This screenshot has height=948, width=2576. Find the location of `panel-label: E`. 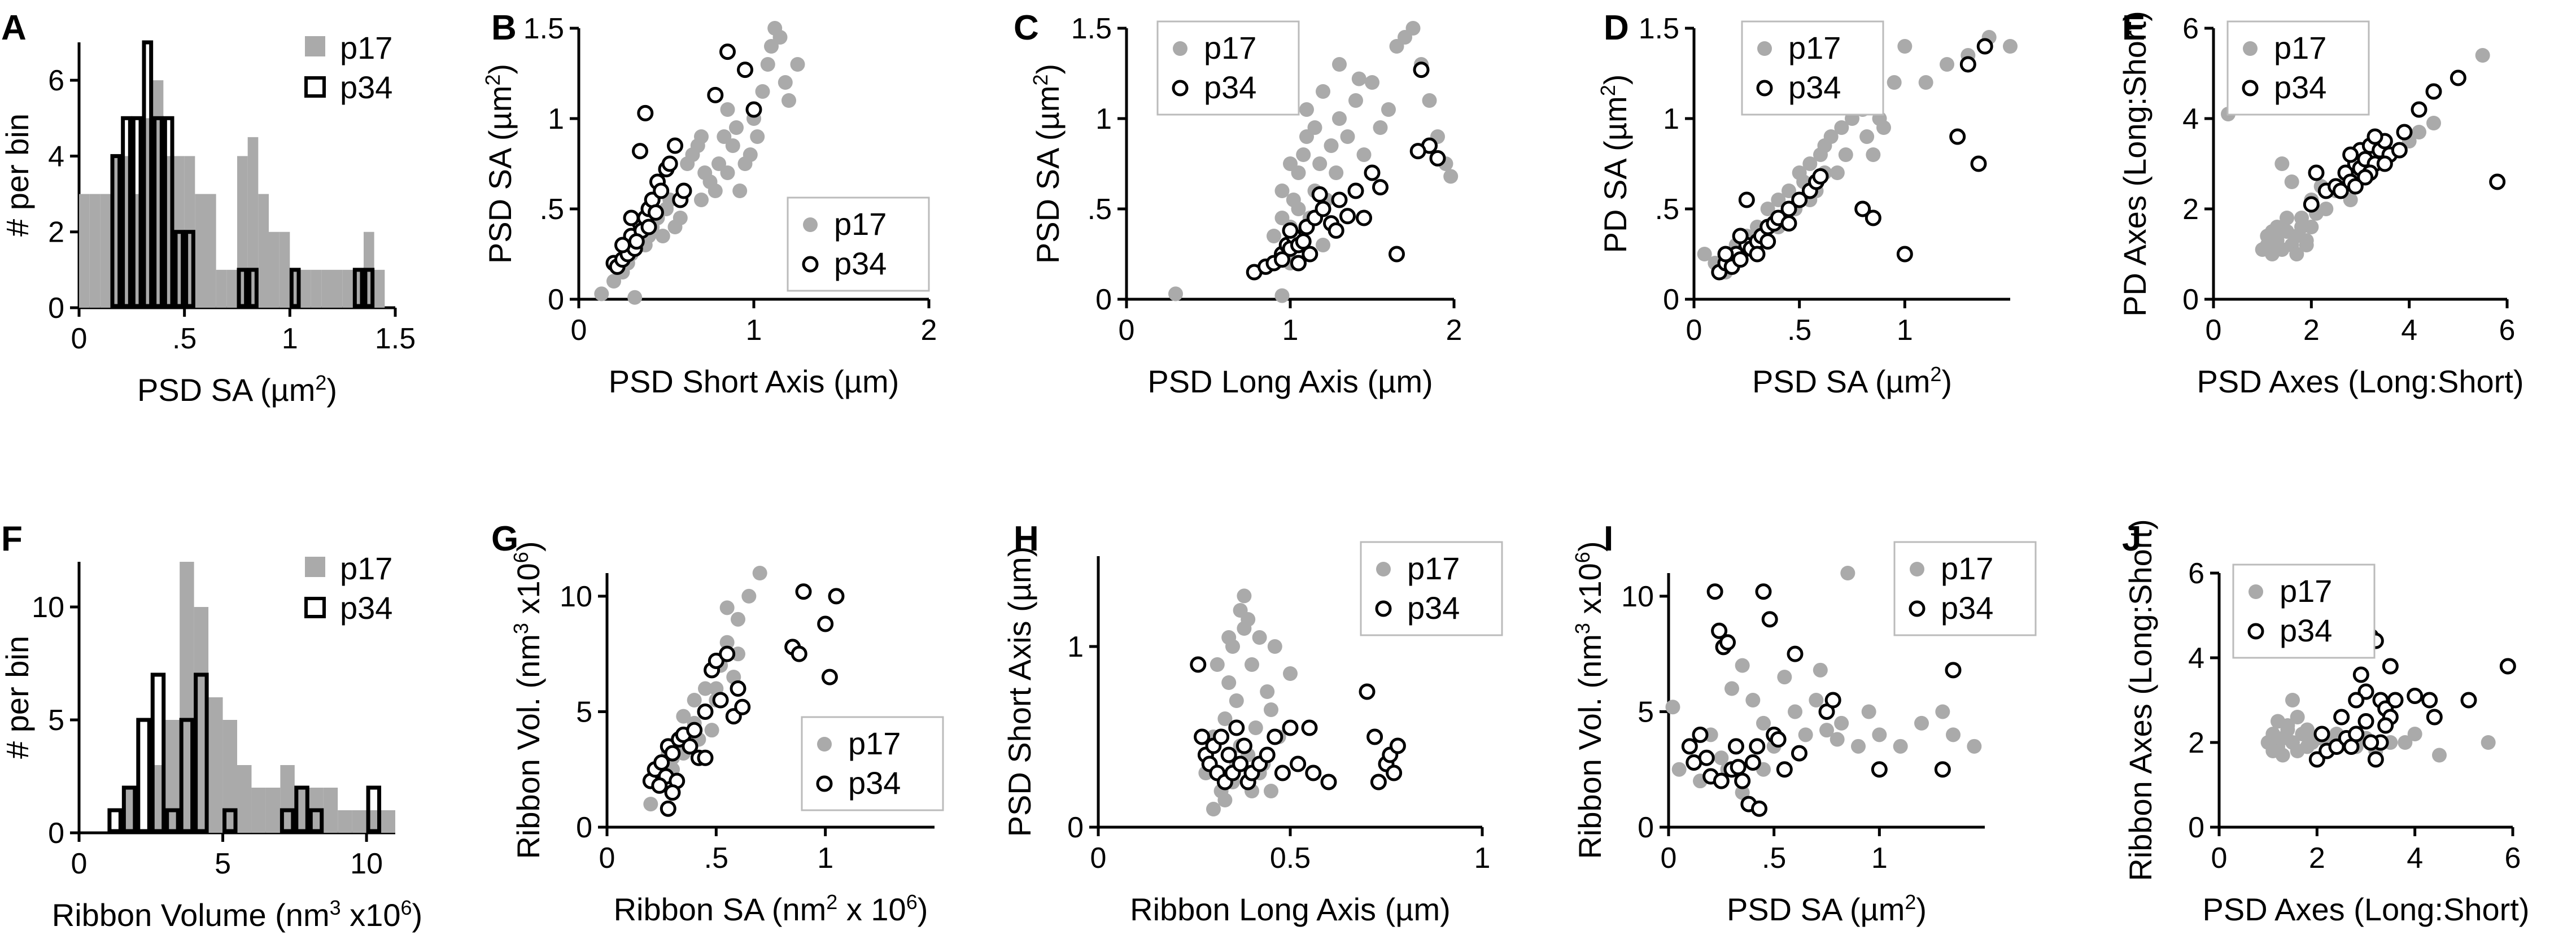

panel-label: E is located at coordinates (2133, 27).